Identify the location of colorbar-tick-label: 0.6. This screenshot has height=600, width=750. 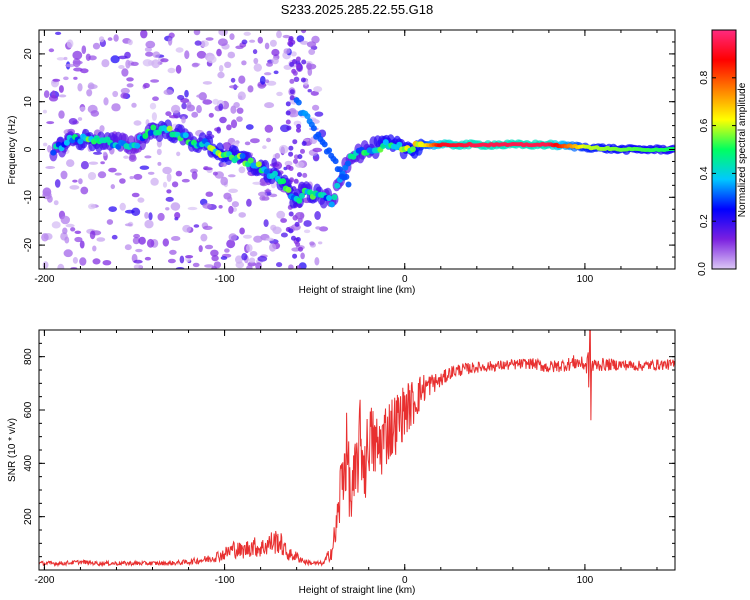
(704, 125).